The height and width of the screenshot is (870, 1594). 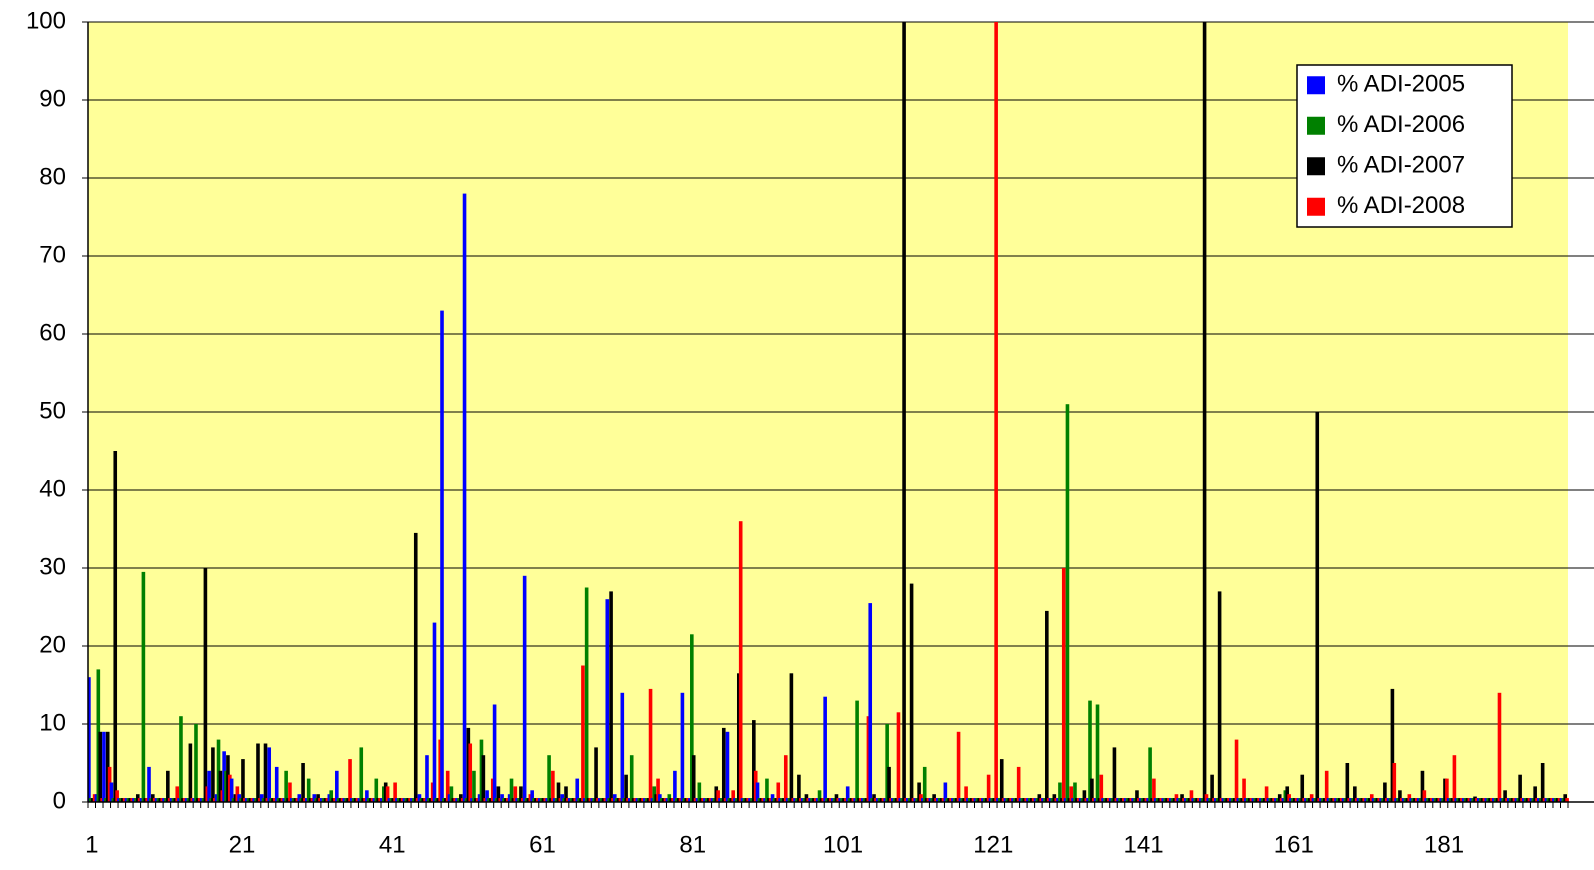 What do you see at coordinates (52, 722) in the screenshot?
I see `y-tick-label: 10` at bounding box center [52, 722].